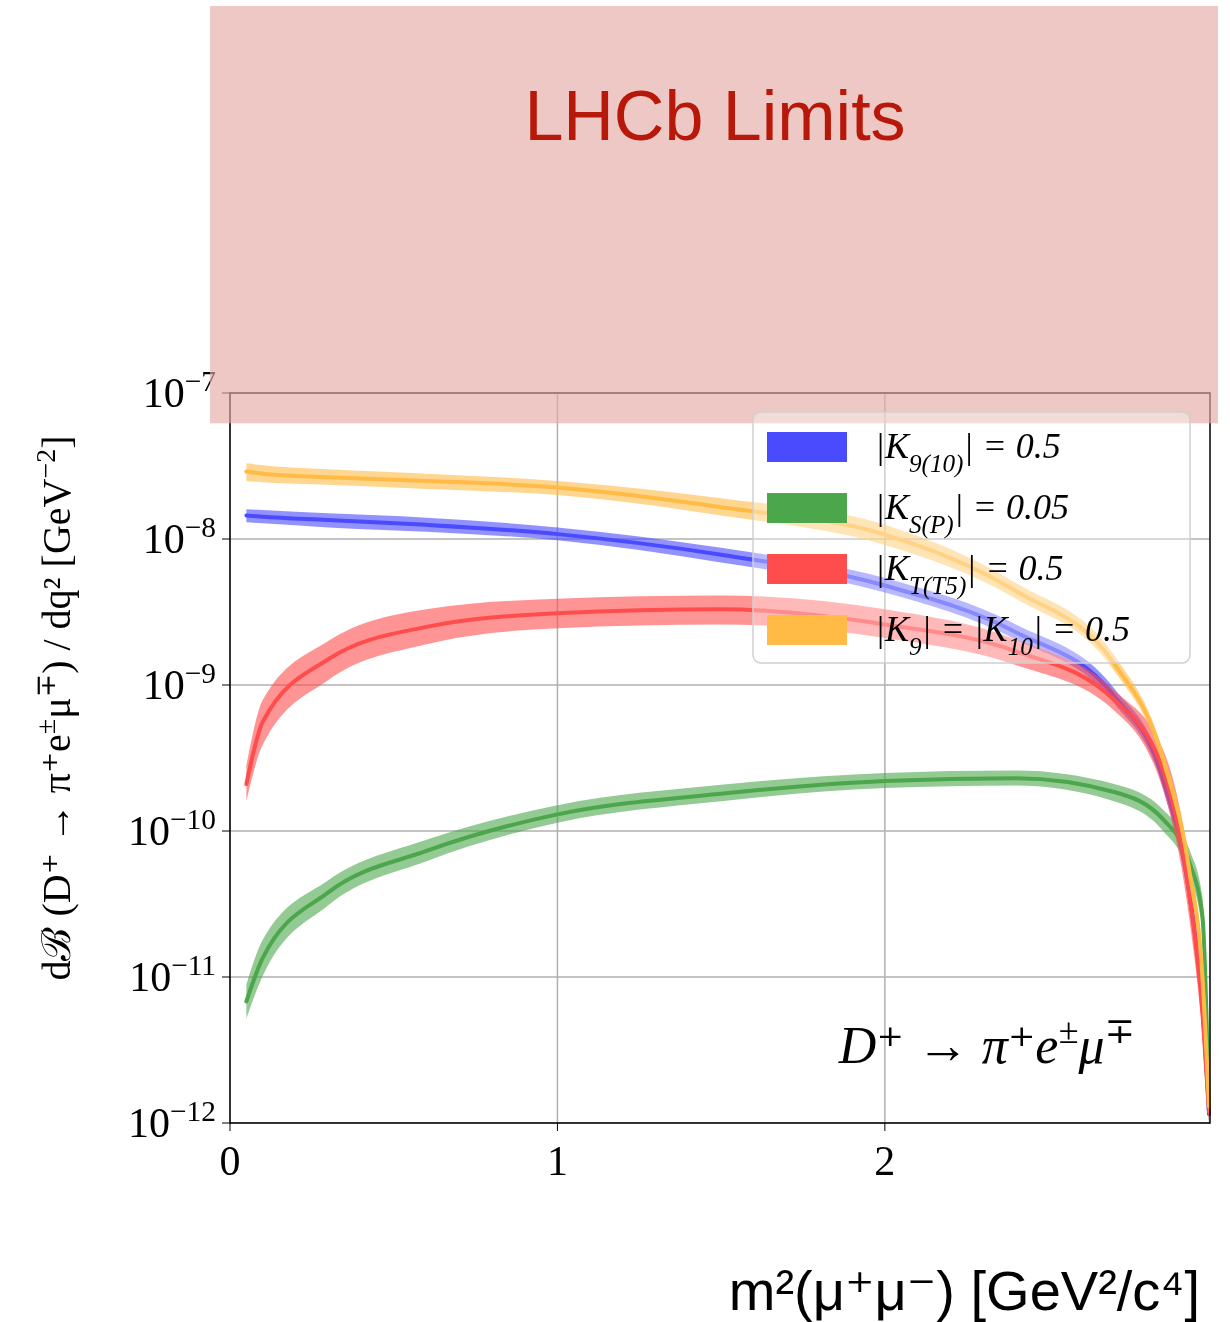  What do you see at coordinates (715, 115) in the screenshot?
I see `band-label: LHCb Limits` at bounding box center [715, 115].